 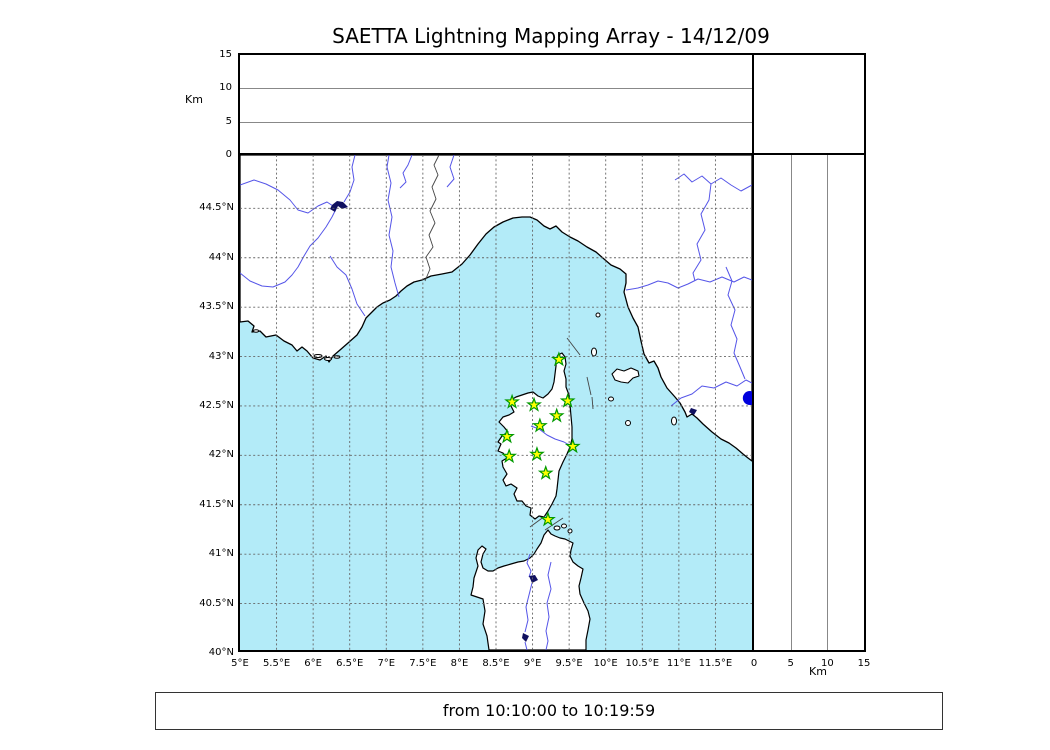 I want to click on longitude-tick-label: 7°E, so click(x=386, y=663).